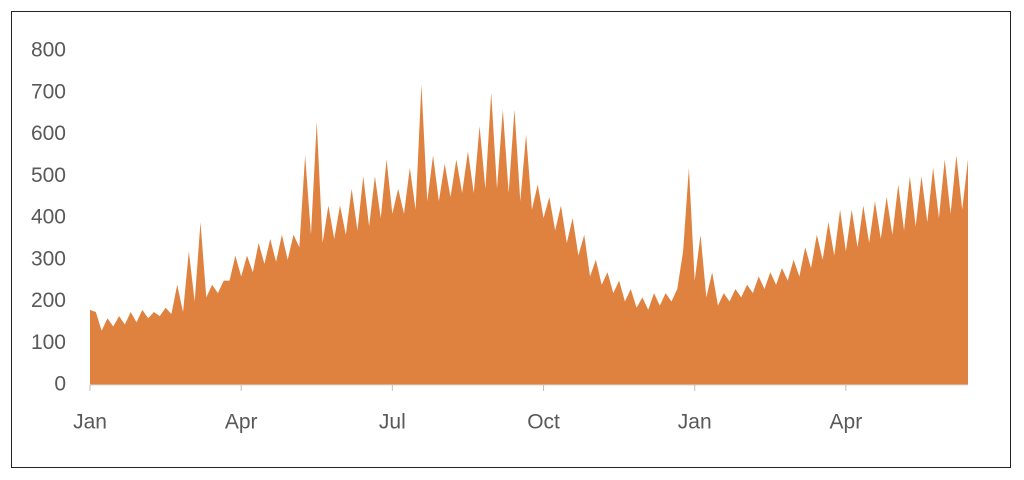 This screenshot has height=480, width=1024. I want to click on y-tick-label: 700, so click(48, 91).